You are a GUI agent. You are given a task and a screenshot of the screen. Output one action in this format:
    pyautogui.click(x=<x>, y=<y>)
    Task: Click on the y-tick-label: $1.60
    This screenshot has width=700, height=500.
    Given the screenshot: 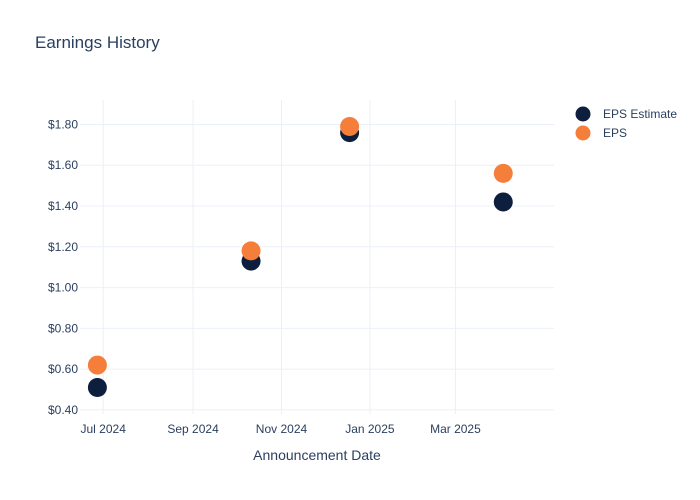 What is the action you would take?
    pyautogui.click(x=63, y=165)
    